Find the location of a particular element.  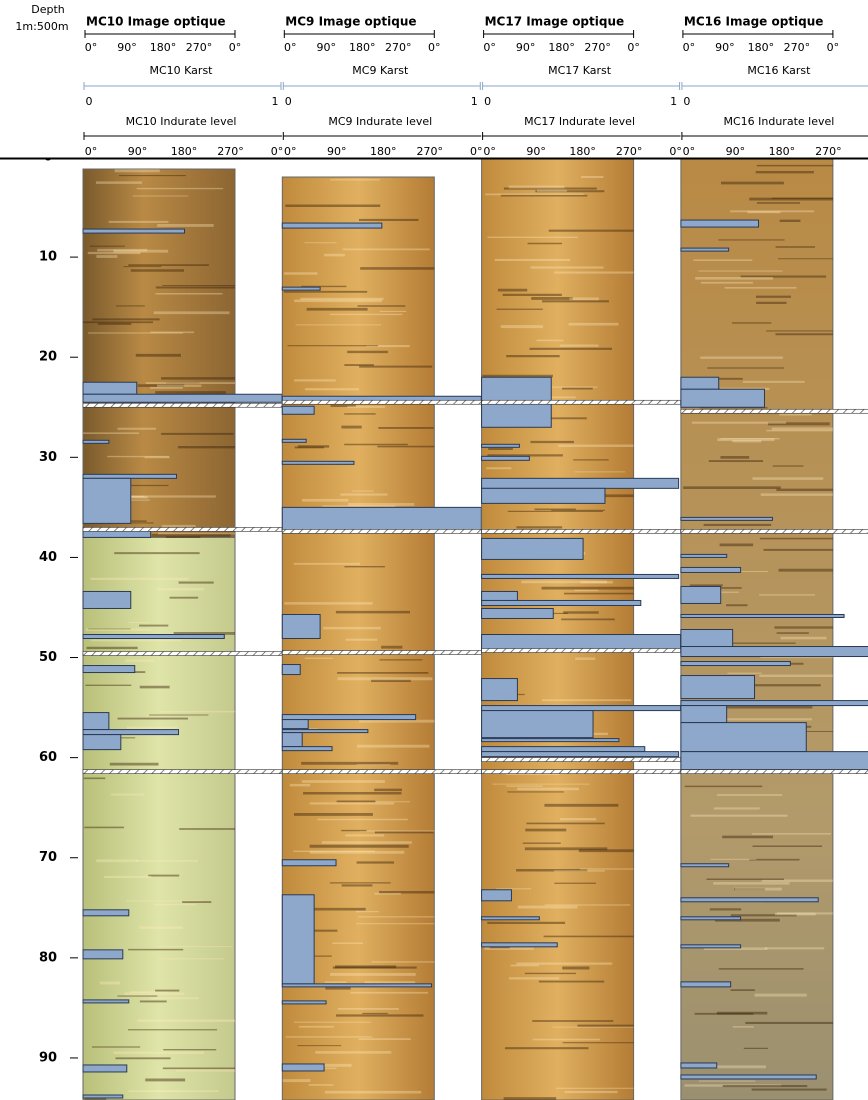

depth-scale: 1m:500m is located at coordinates (41, 26).